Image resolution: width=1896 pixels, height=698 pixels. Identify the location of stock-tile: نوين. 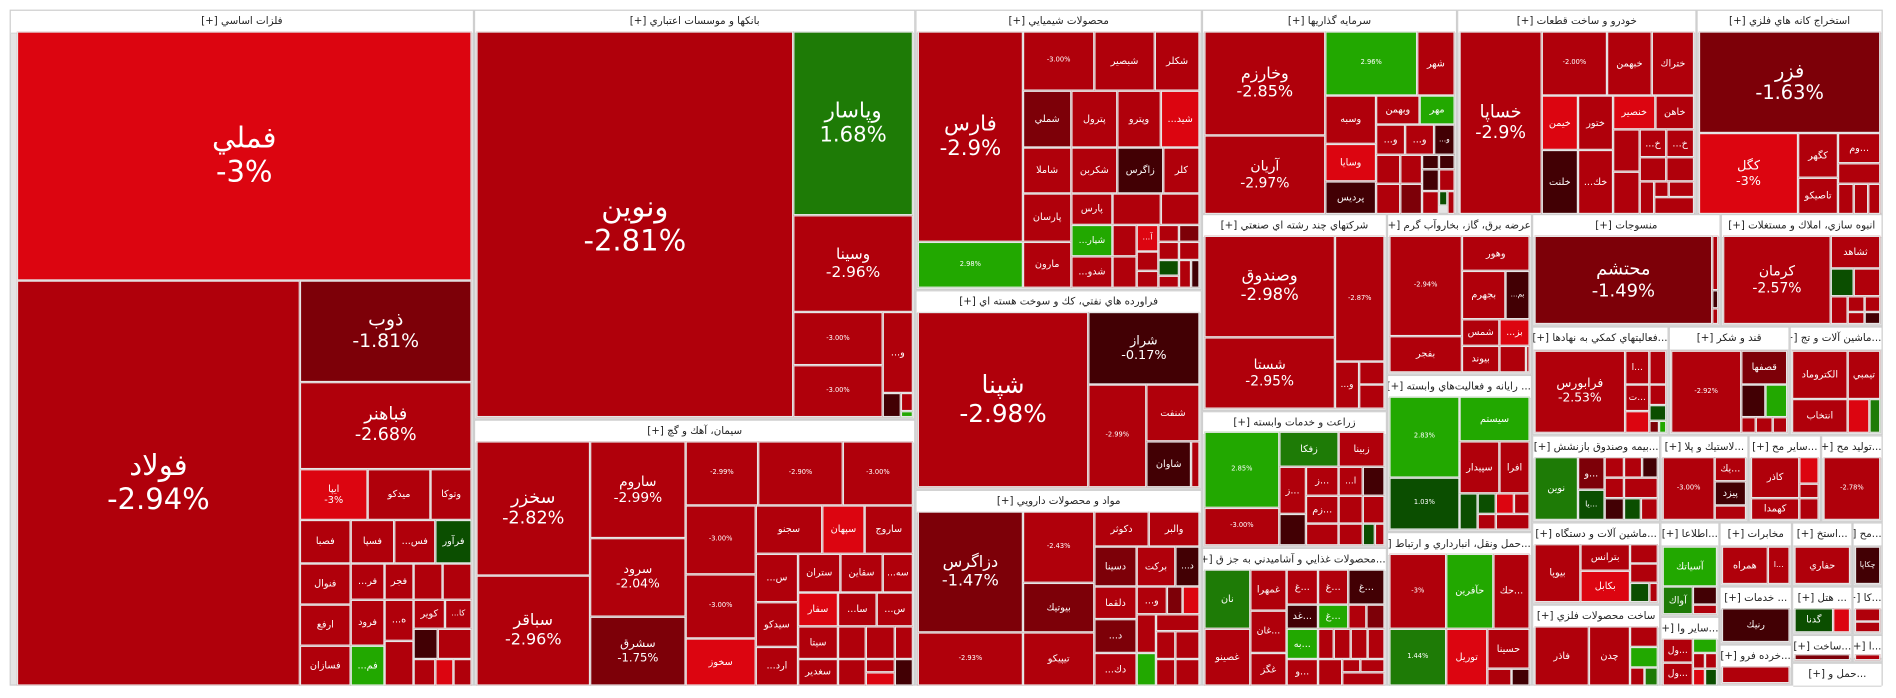
(1556, 488).